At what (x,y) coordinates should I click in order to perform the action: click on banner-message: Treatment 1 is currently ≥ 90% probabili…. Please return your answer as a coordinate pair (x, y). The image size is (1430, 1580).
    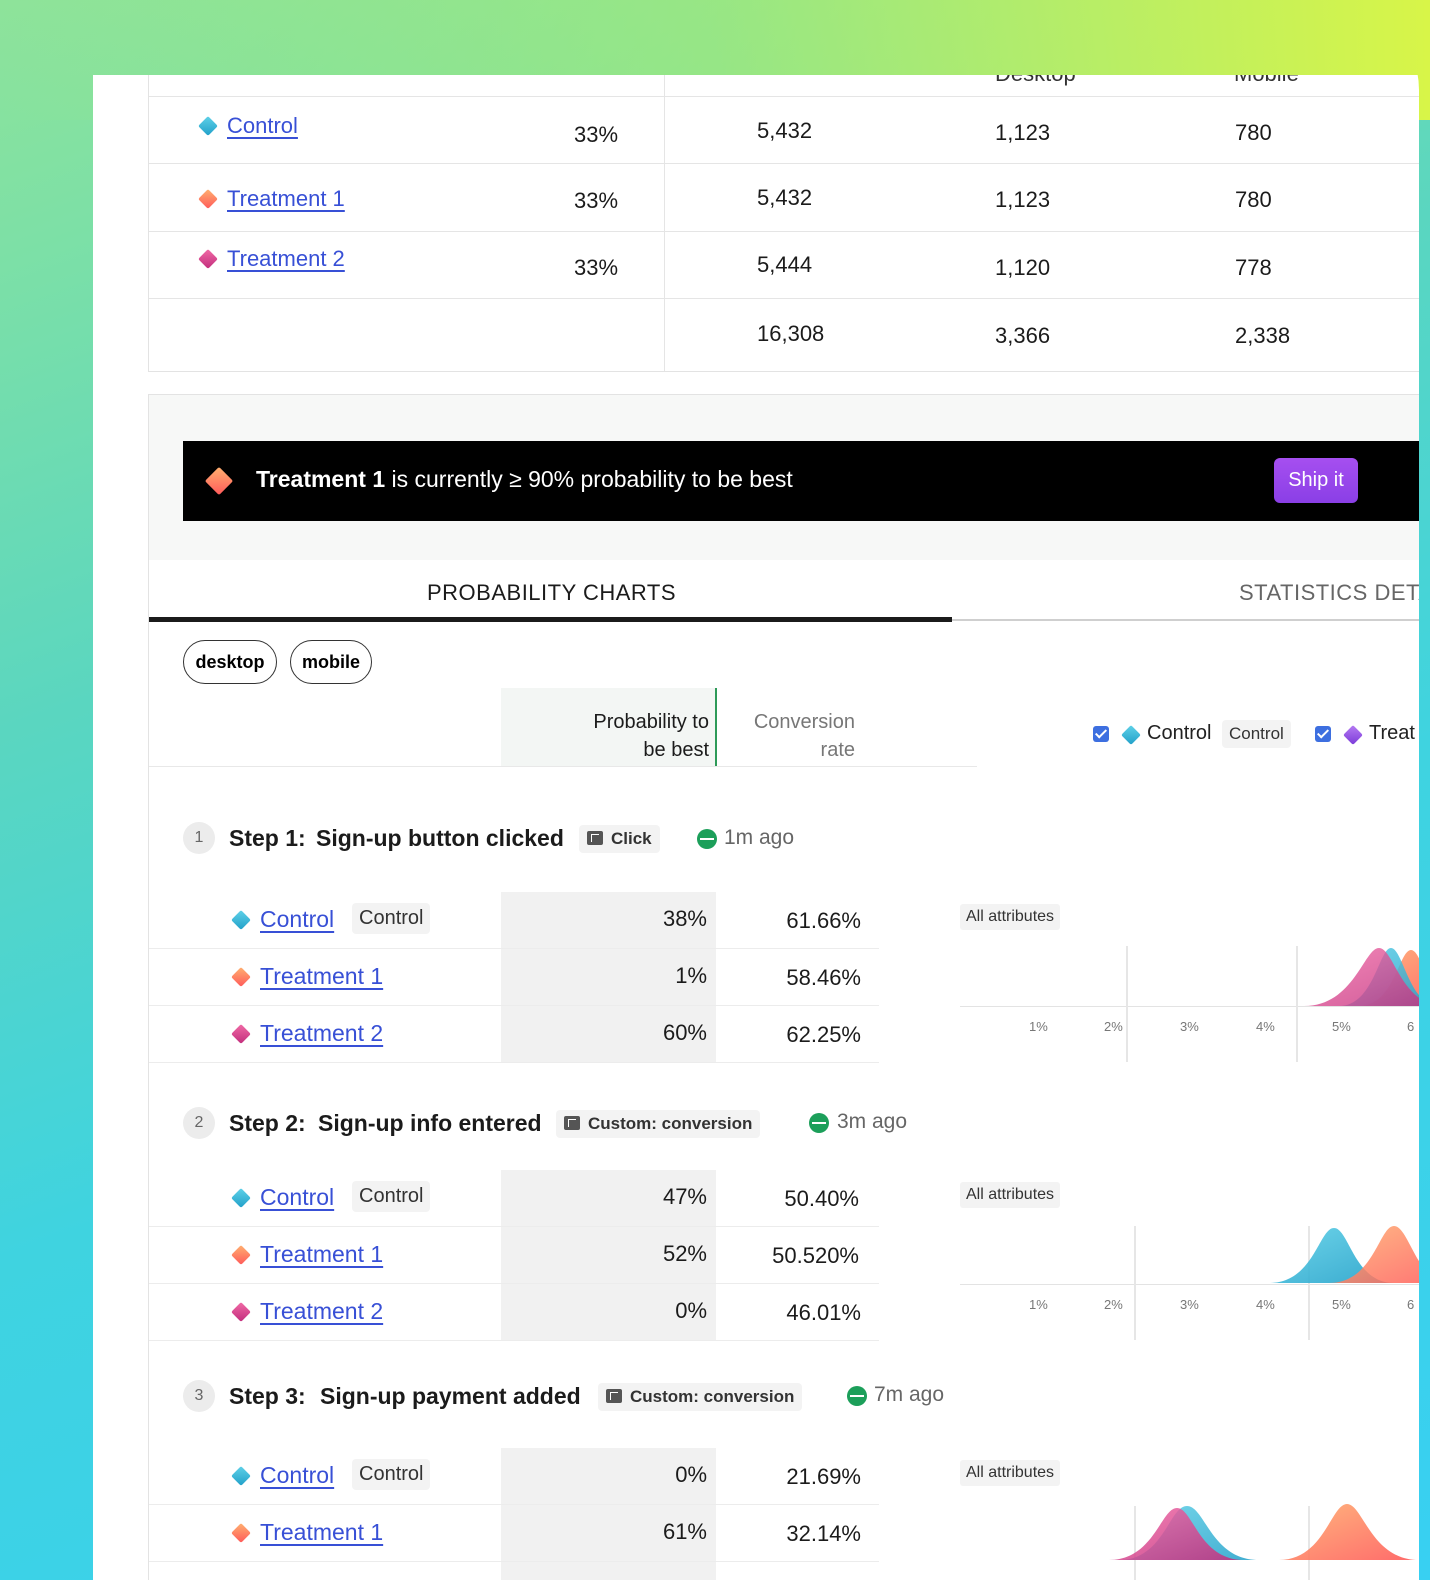
    Looking at the image, I should click on (524, 479).